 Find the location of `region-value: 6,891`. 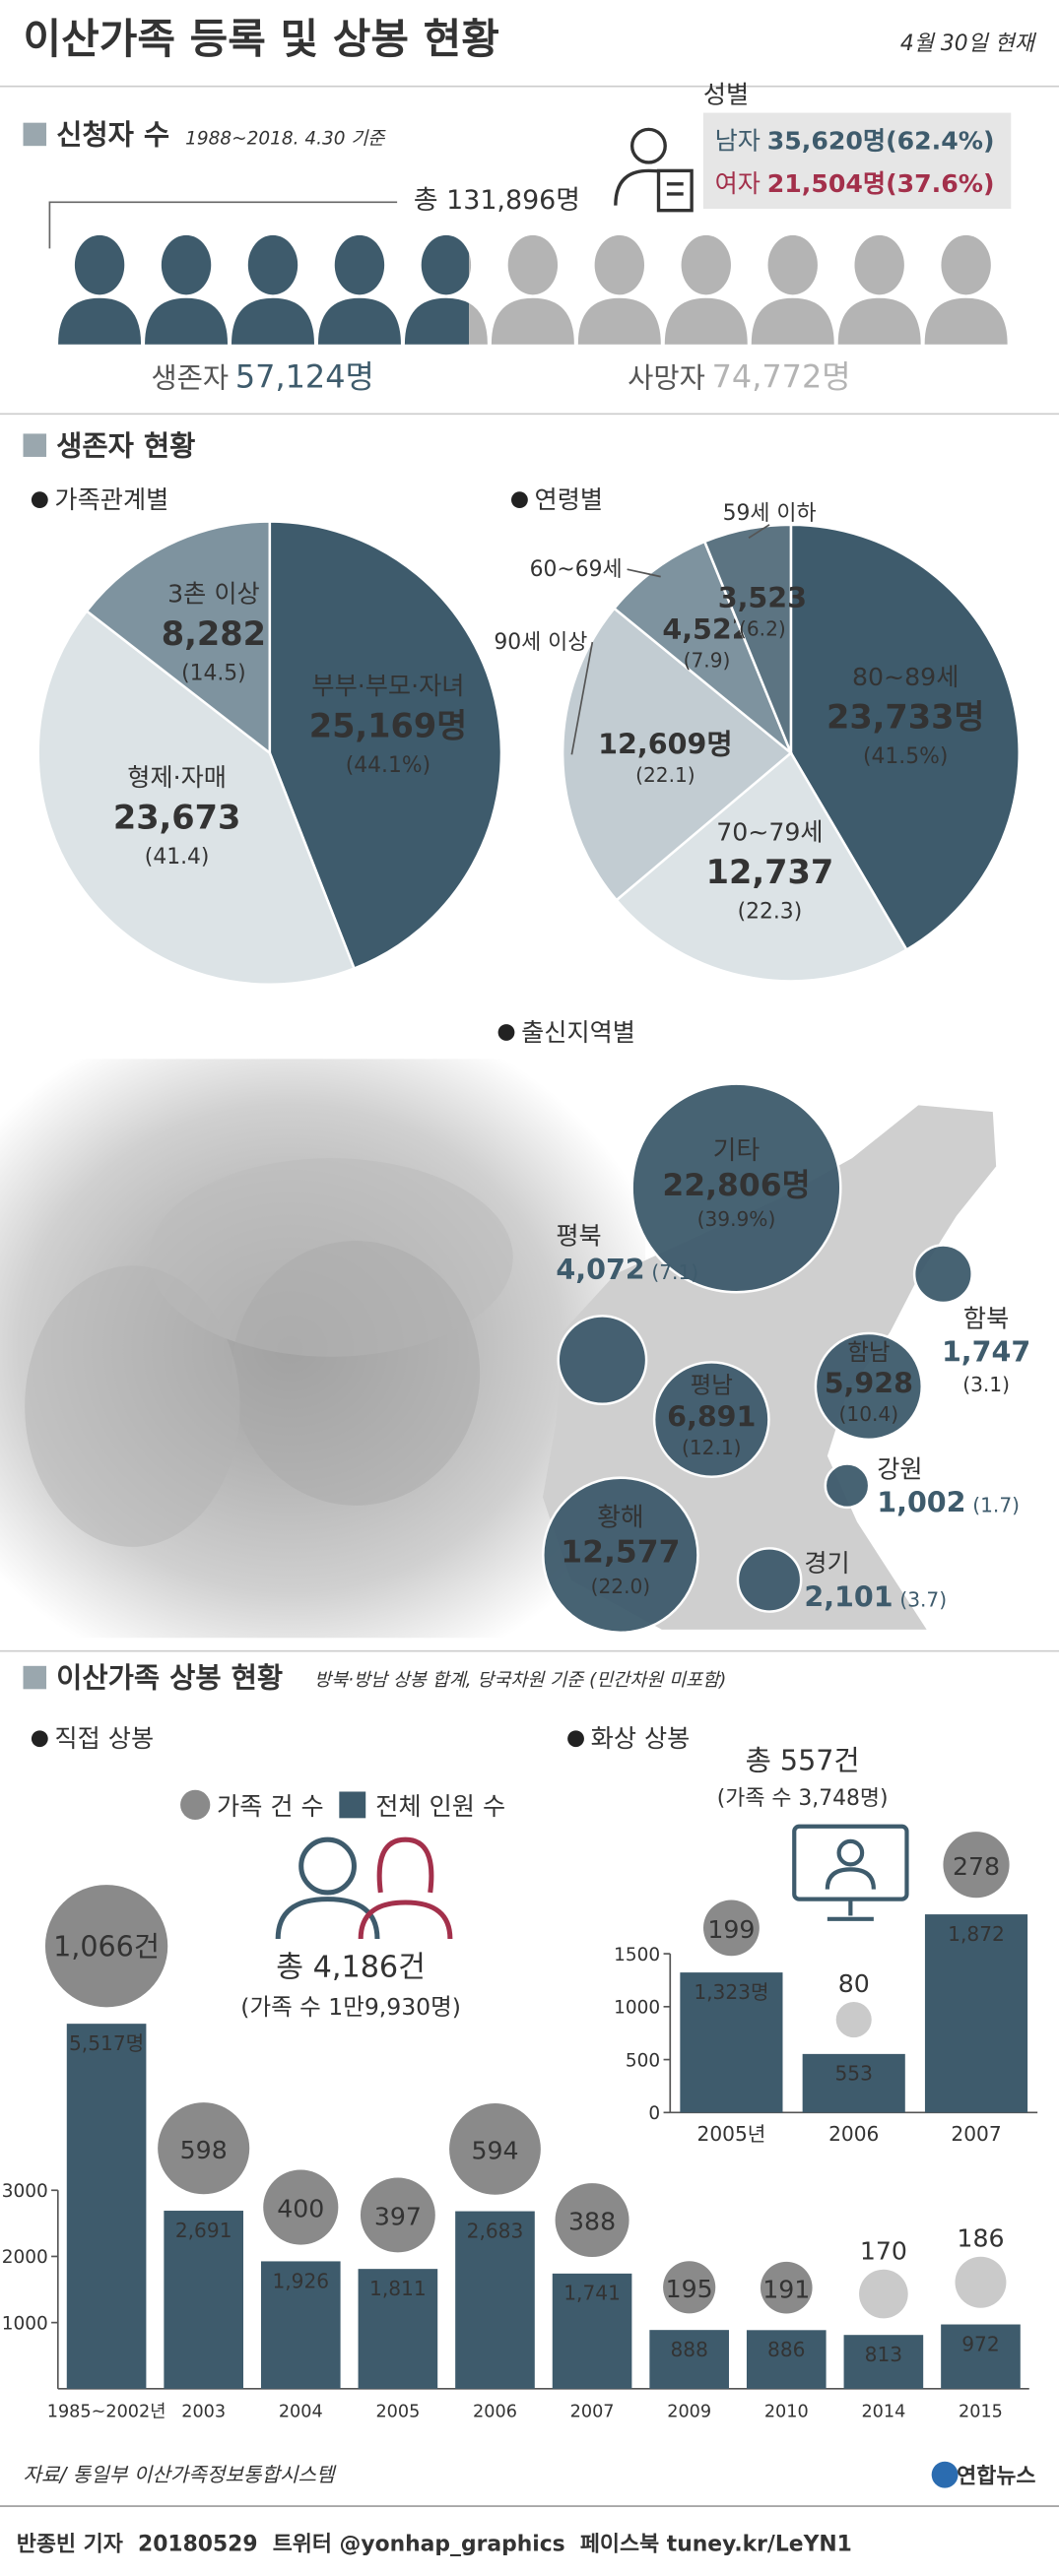

region-value: 6,891 is located at coordinates (711, 1416).